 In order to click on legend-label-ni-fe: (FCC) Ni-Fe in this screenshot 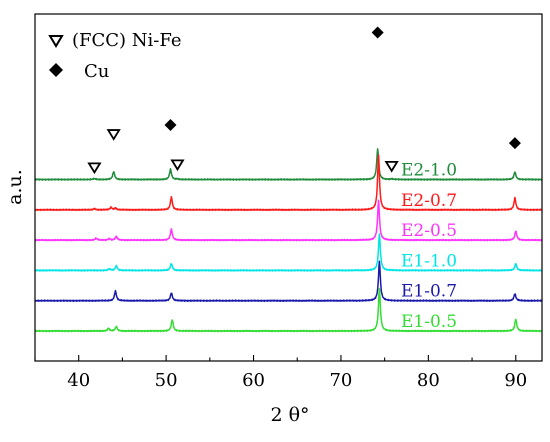, I will do `click(127, 40)`.